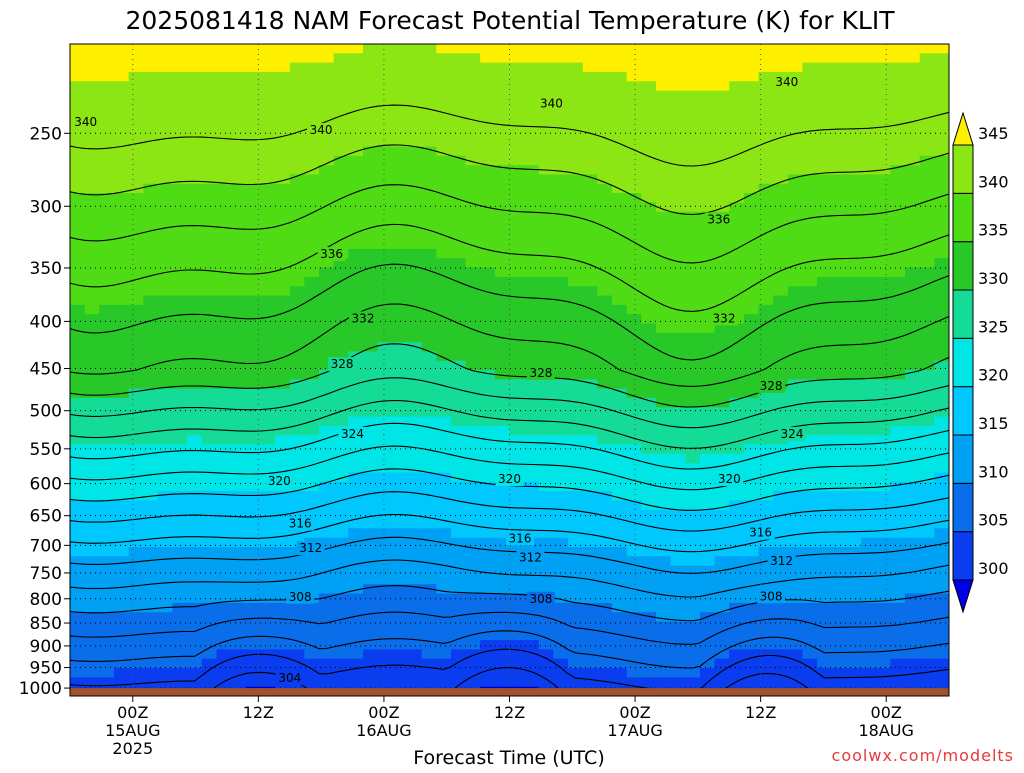  Describe the element at coordinates (963, 128) in the screenshot. I see `colorbar-top-arrow` at that location.